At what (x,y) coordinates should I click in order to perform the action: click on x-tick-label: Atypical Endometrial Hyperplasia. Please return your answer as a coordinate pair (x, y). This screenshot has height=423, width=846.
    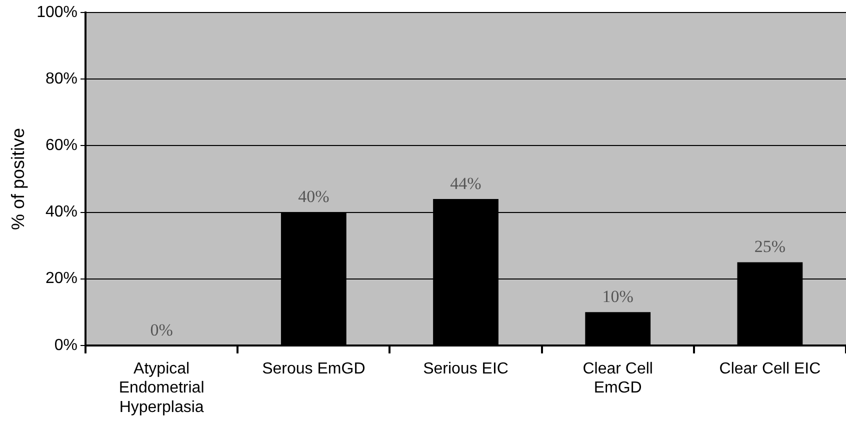
    Looking at the image, I should click on (161, 388).